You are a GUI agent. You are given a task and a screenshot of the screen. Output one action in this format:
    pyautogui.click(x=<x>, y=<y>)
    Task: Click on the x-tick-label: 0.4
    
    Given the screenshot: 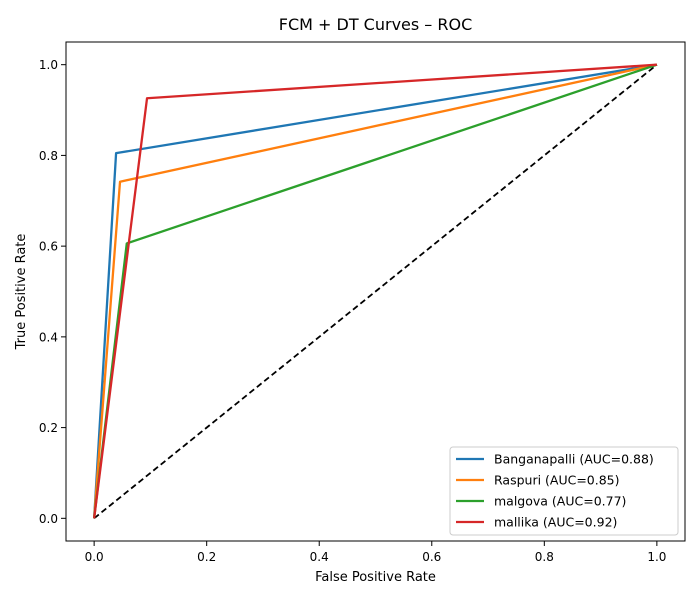 What is the action you would take?
    pyautogui.click(x=319, y=557)
    